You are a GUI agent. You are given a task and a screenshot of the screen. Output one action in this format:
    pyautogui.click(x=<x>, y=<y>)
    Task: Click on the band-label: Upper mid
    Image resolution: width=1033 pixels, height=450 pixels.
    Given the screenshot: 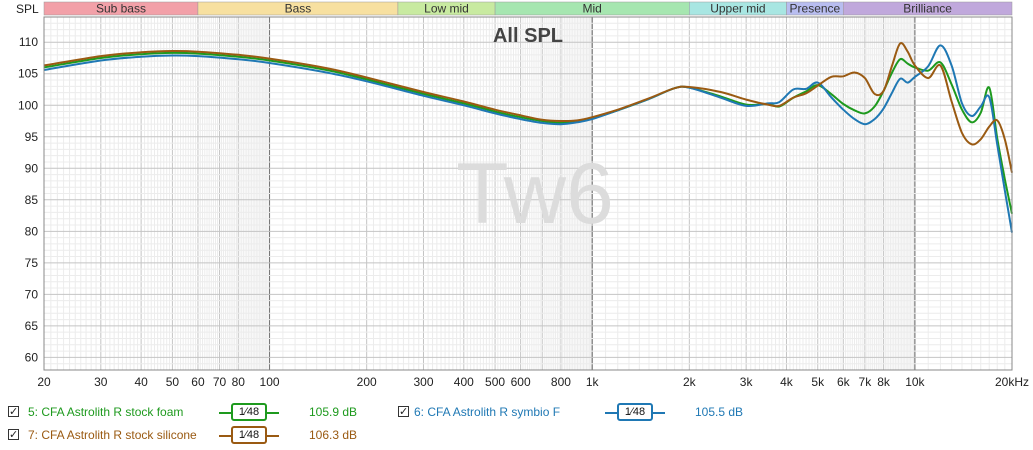 What is the action you would take?
    pyautogui.click(x=737, y=9)
    